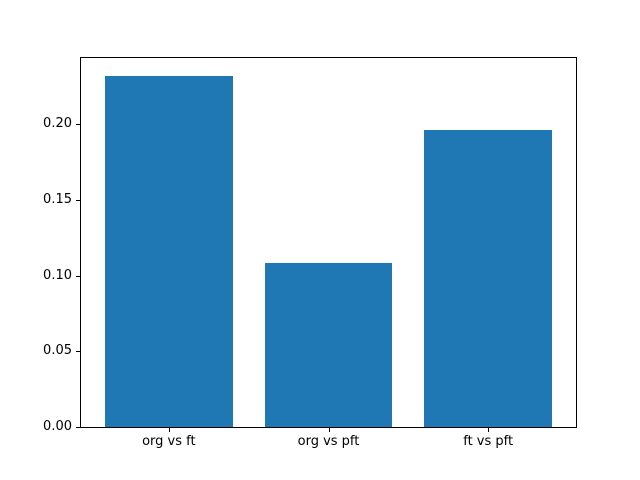 Image resolution: width=640 pixels, height=480 pixels. I want to click on bar-org-vs-ft, so click(168, 251).